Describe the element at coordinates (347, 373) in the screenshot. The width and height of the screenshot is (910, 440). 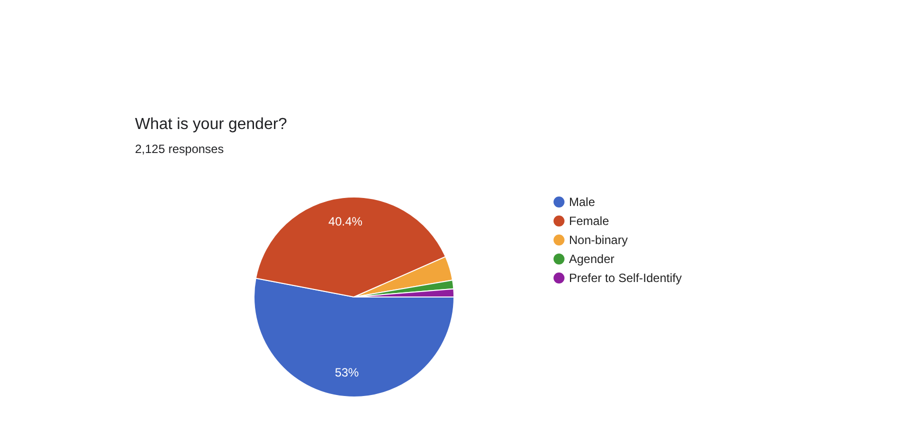
I see `data-label: 53%` at that location.